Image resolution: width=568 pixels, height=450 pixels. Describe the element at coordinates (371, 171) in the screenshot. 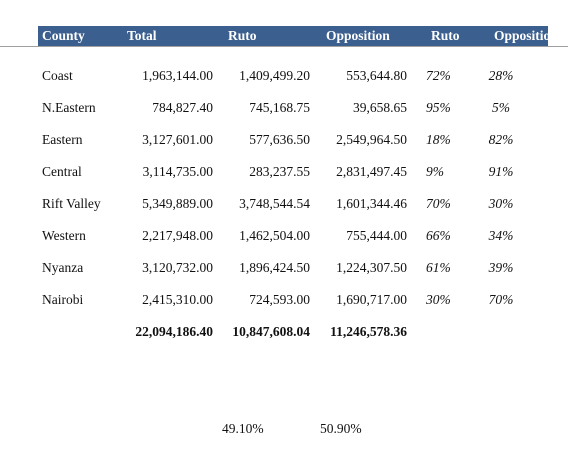

I see `cell: 2,831,497.45` at that location.